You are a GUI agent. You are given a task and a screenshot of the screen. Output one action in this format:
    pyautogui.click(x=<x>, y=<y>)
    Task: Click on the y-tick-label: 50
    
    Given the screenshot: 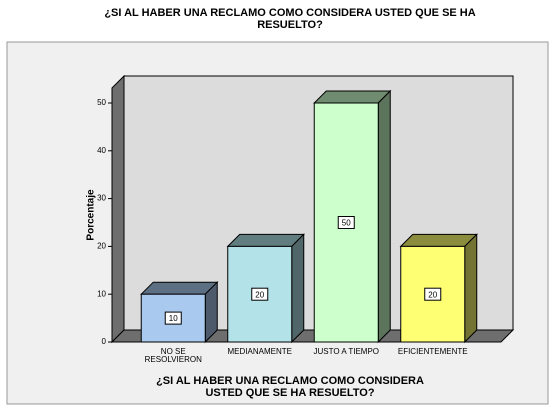 What is the action you would take?
    pyautogui.click(x=101, y=102)
    